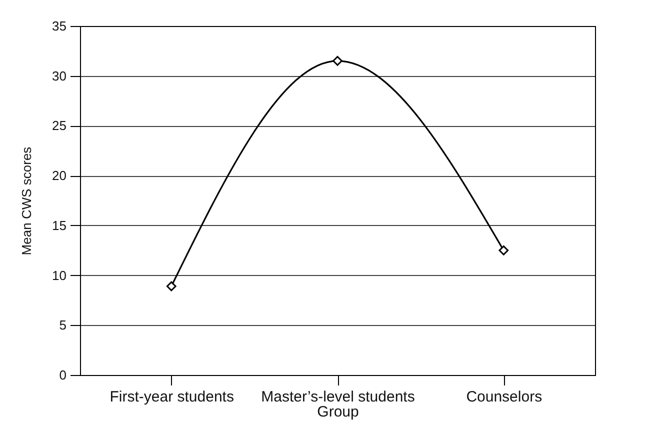 This screenshot has width=650, height=430. What do you see at coordinates (59, 176) in the screenshot?
I see `y-tick-label: 20` at bounding box center [59, 176].